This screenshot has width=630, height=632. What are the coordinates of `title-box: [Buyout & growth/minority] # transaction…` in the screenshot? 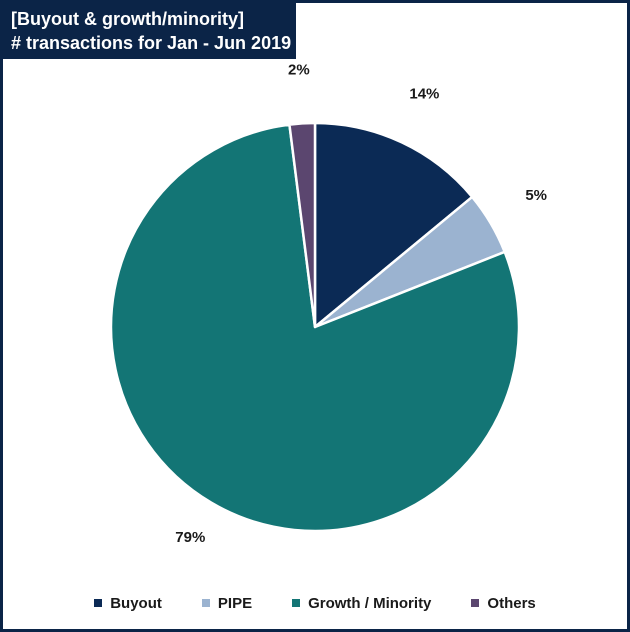 It's located at (149, 31).